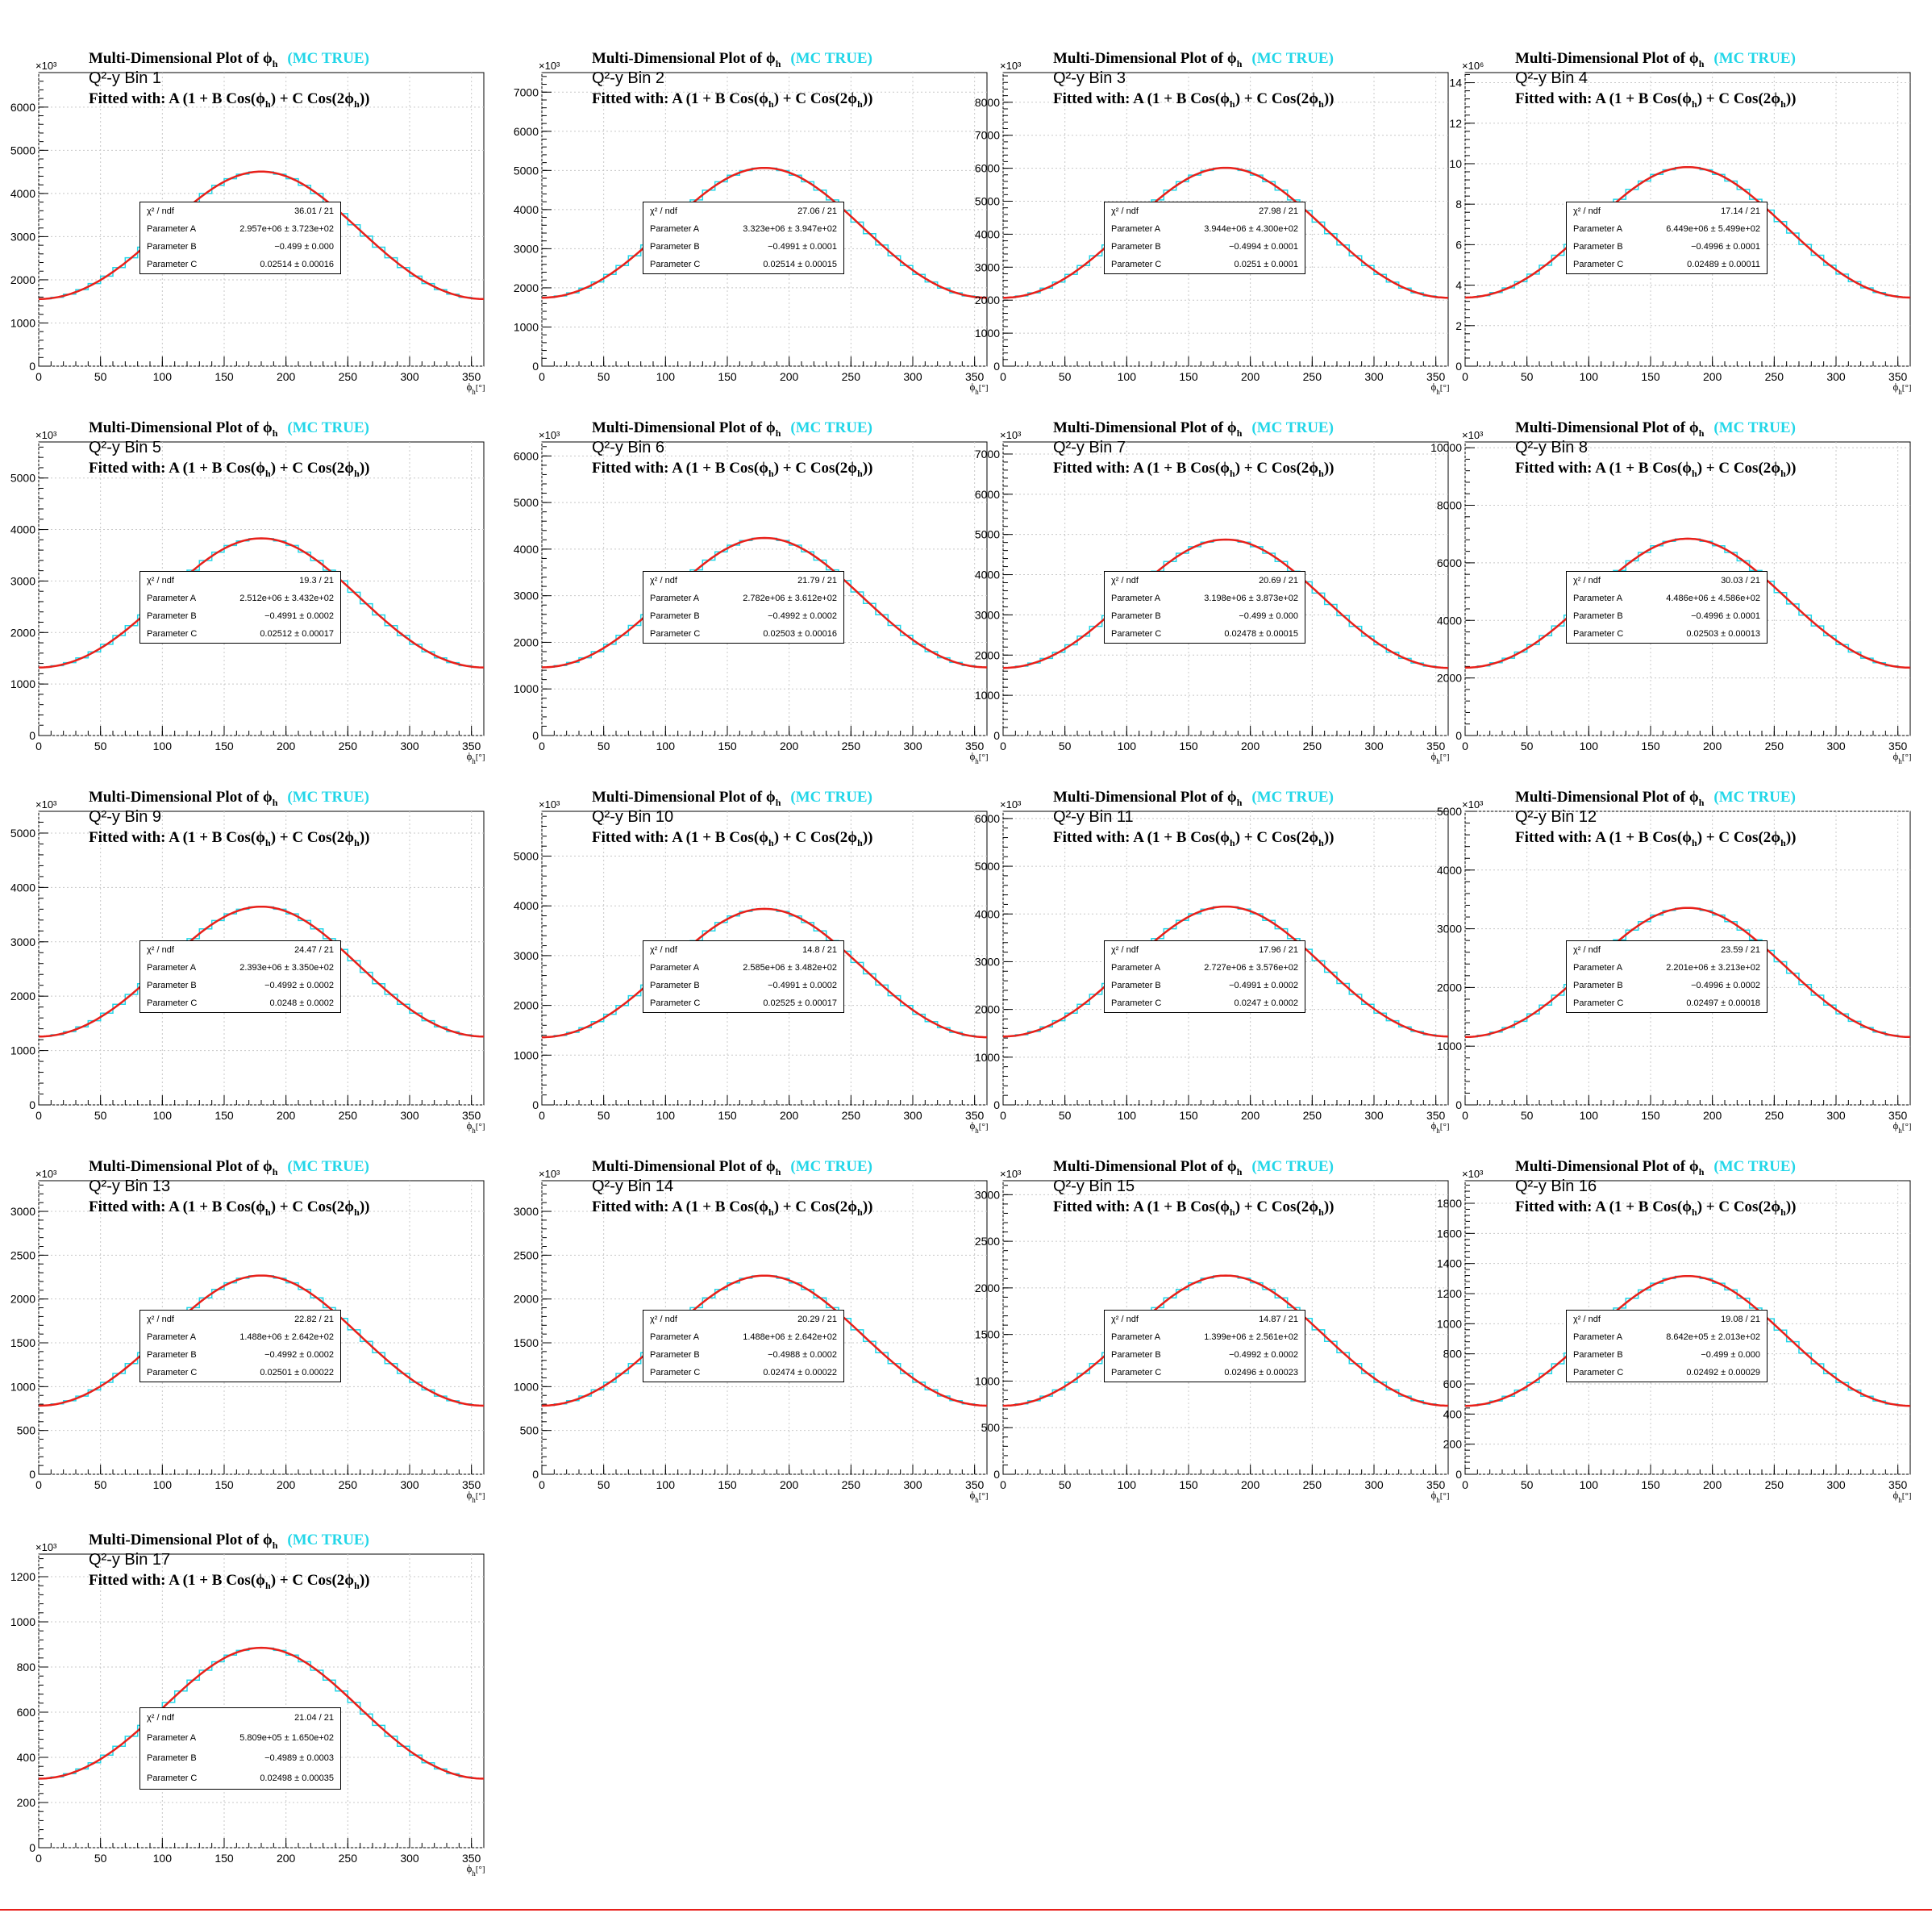  I want to click on stats-value: 0.0247 ± 0.0002, so click(1266, 1003).